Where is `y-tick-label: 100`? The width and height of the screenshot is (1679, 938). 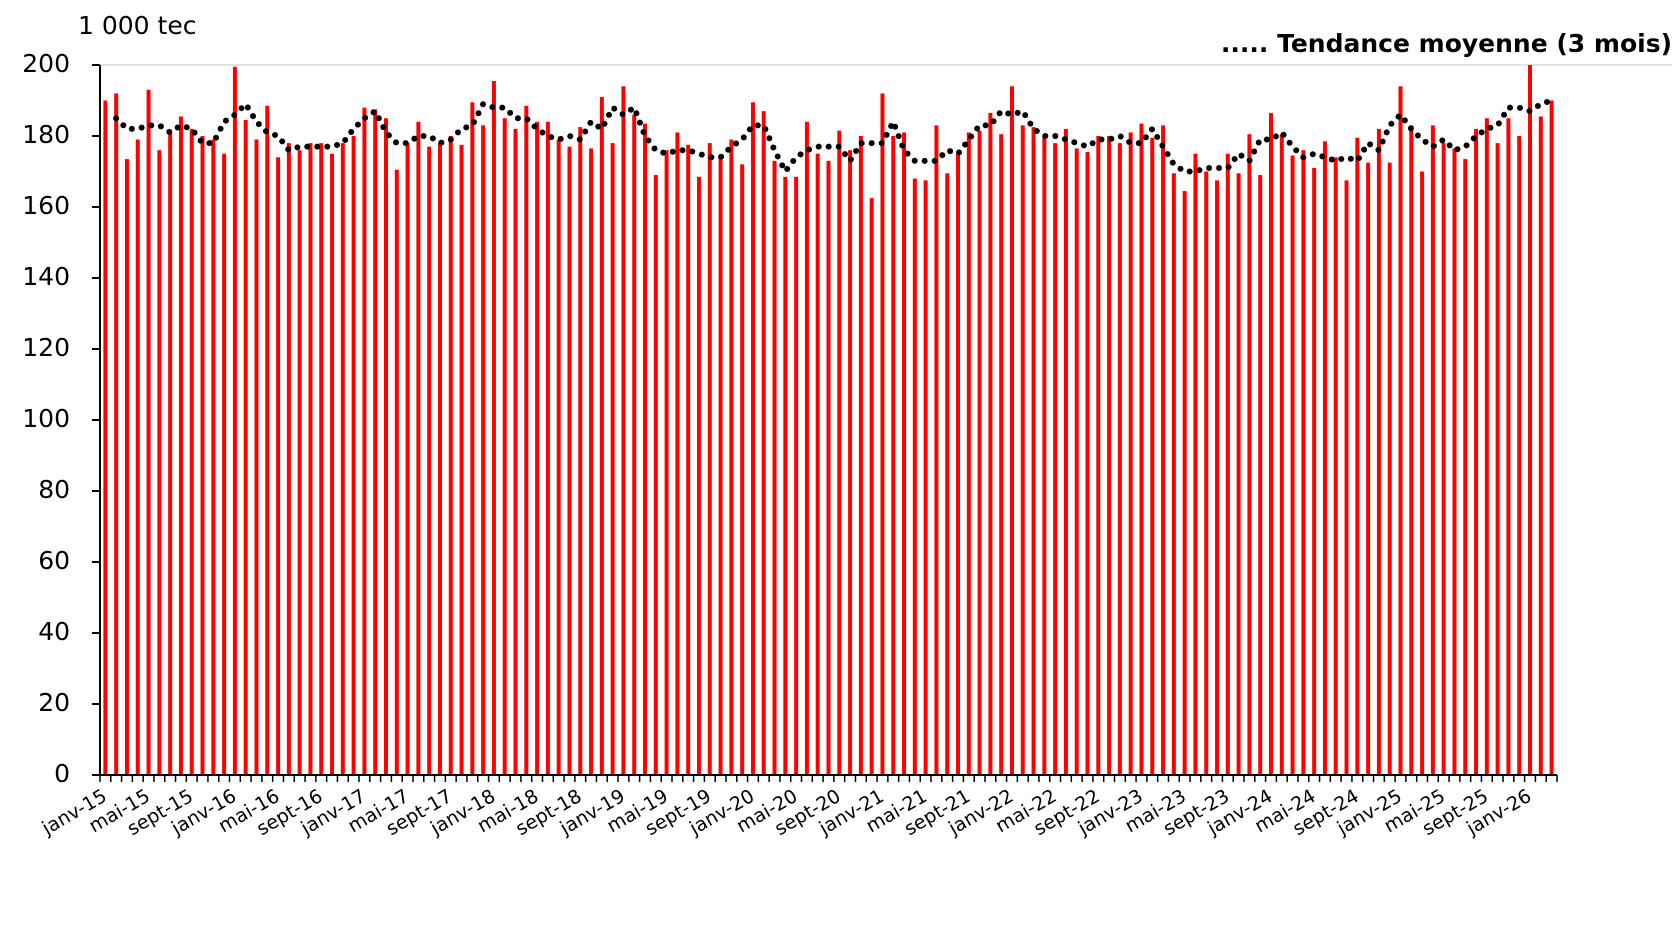 y-tick-label: 100 is located at coordinates (46, 418).